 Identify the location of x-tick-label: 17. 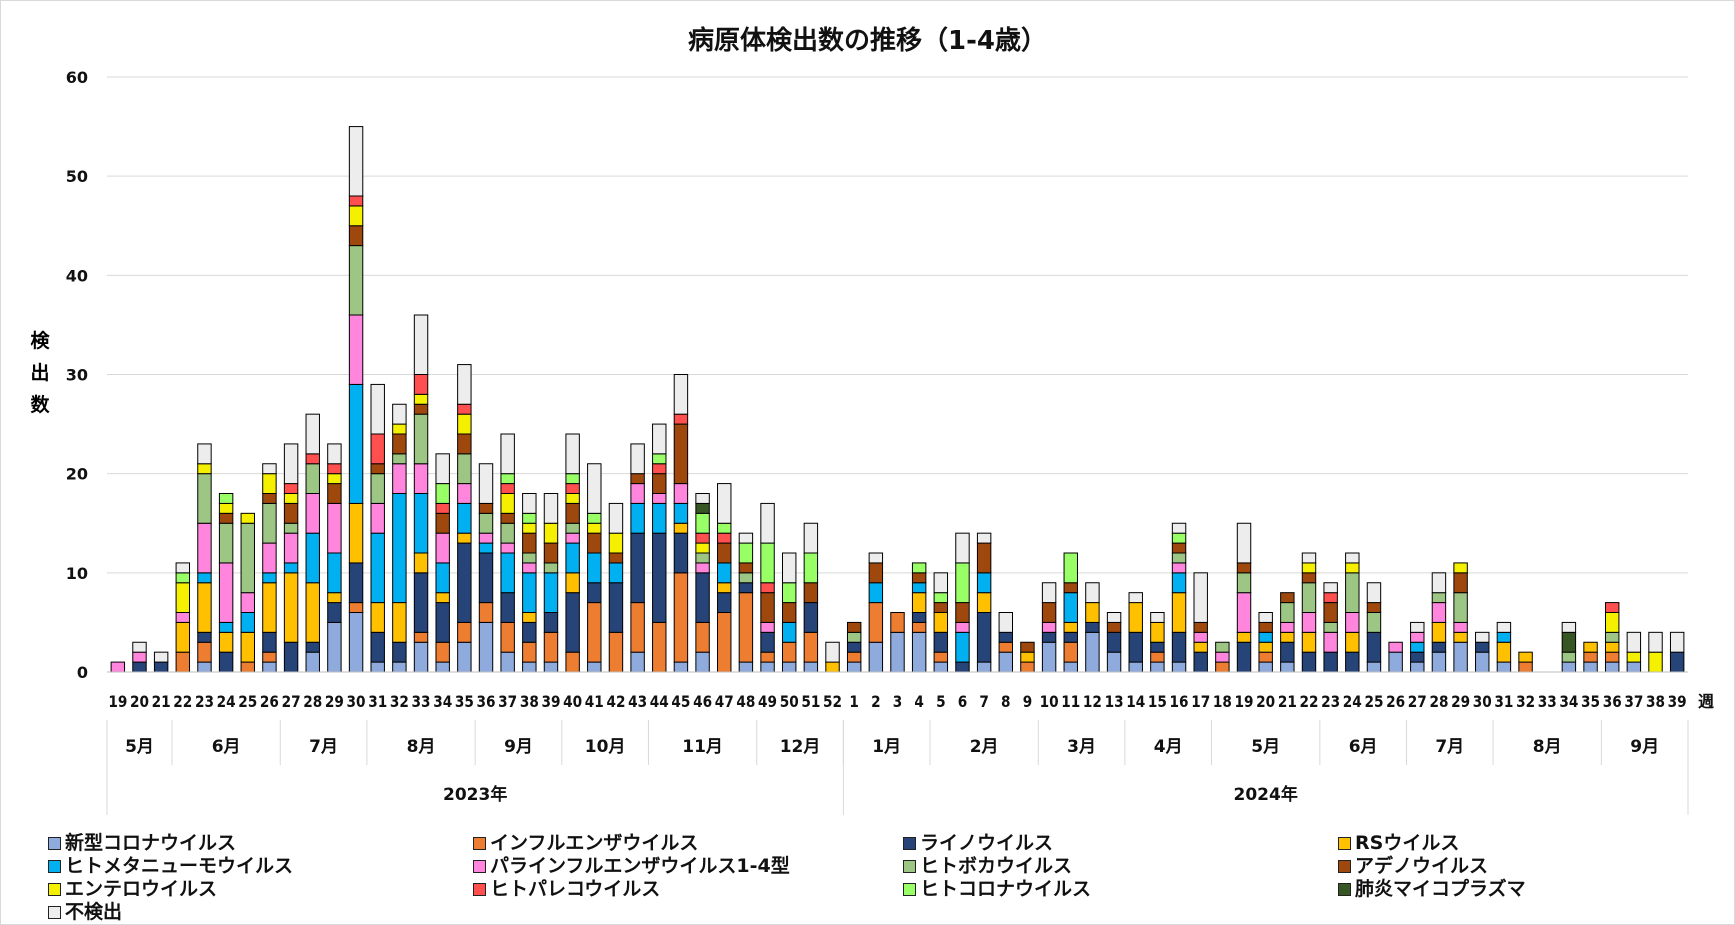
(1200, 701).